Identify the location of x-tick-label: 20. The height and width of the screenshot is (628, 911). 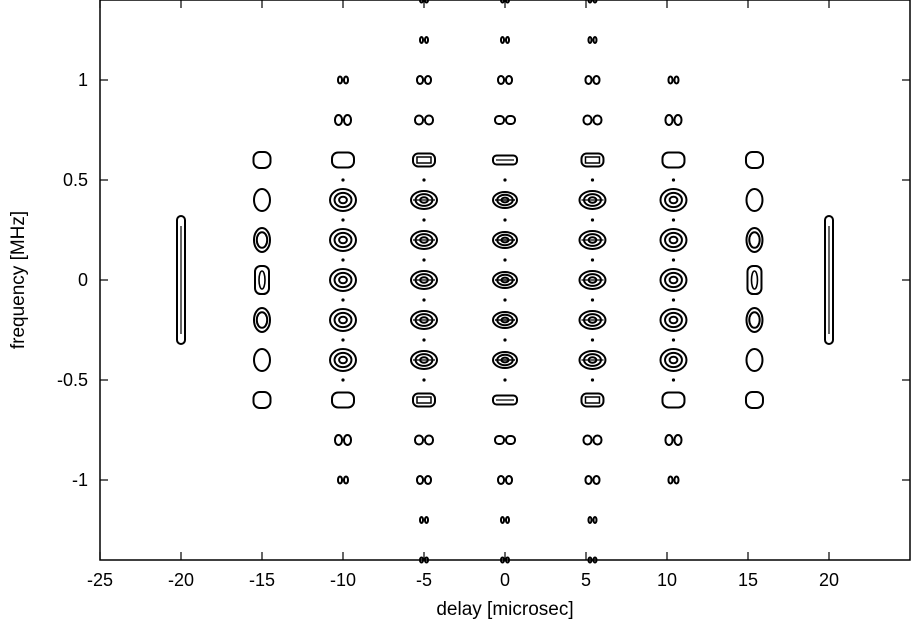
(829, 580).